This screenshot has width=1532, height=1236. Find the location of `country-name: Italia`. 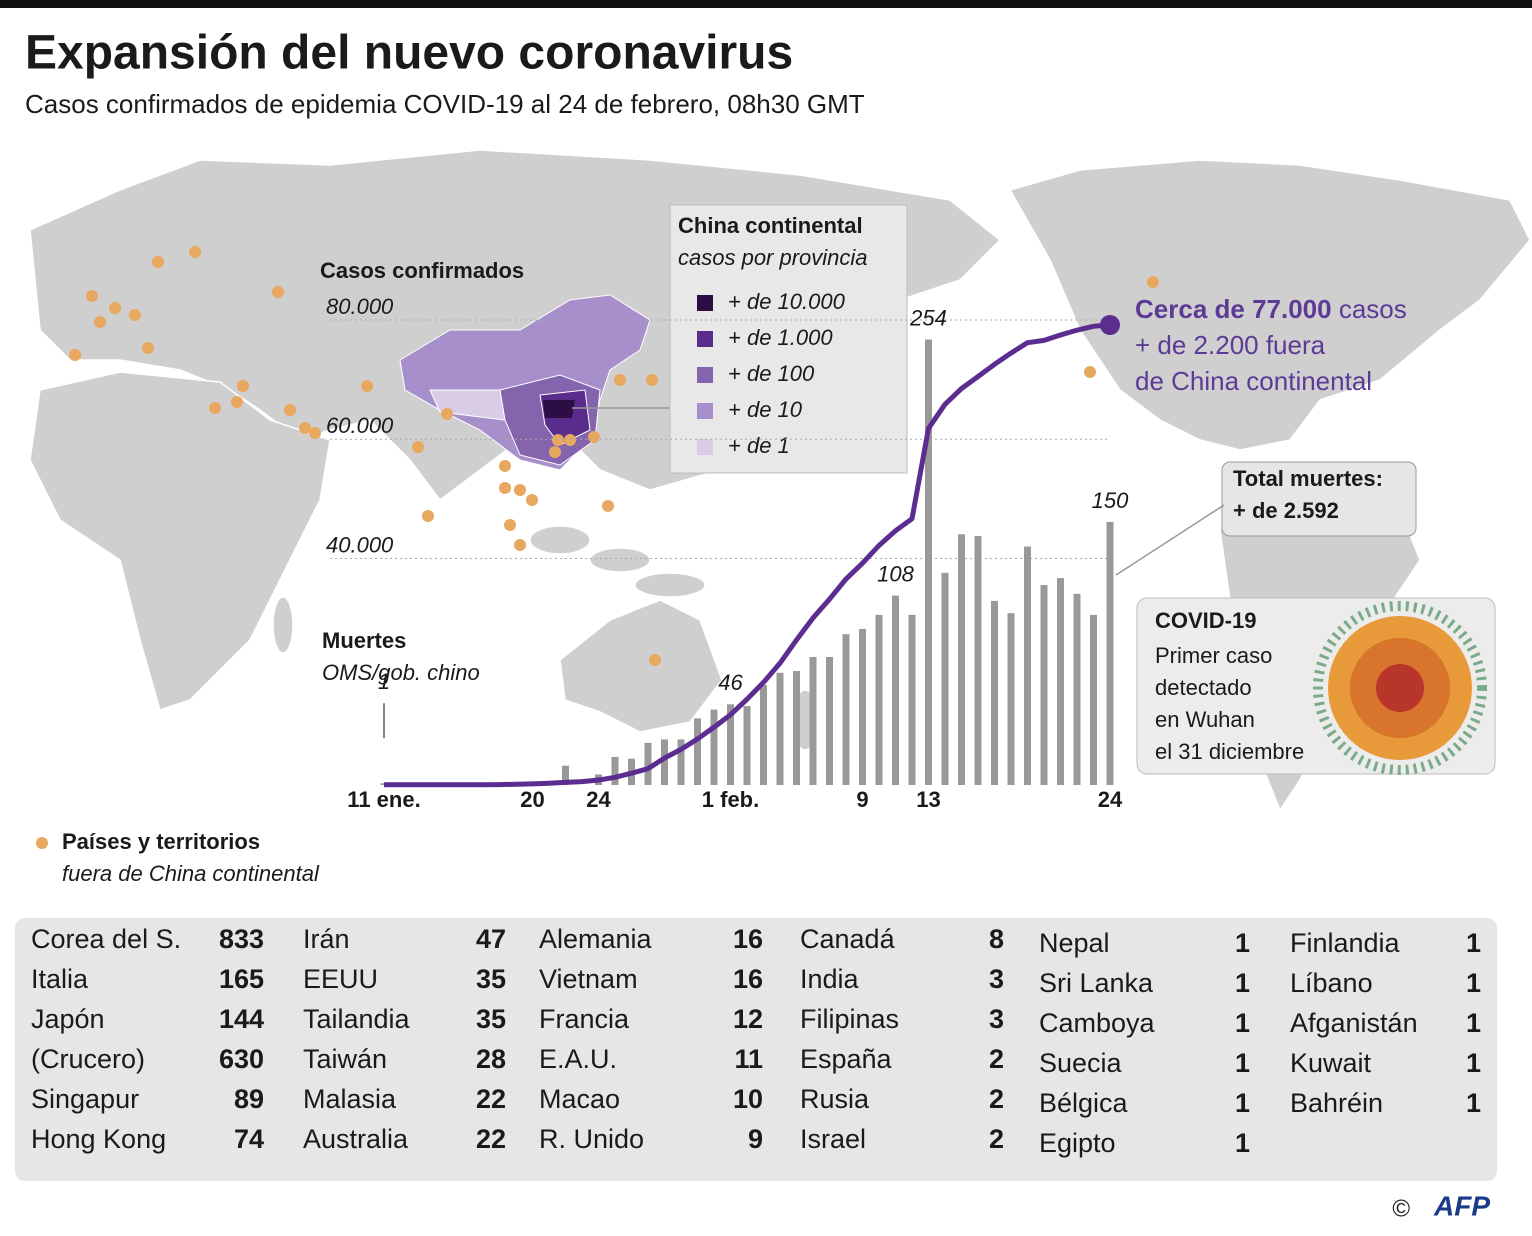

country-name: Italia is located at coordinates (60, 979).